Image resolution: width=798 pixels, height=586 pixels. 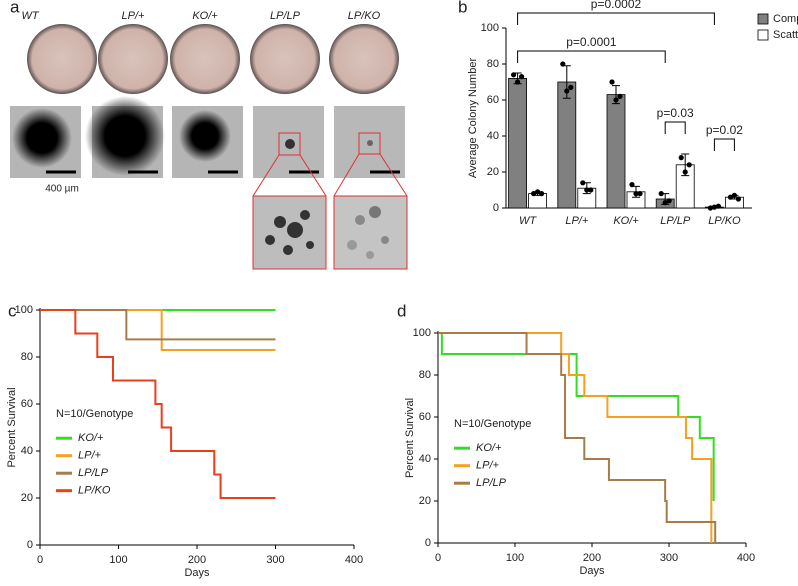 What do you see at coordinates (675, 221) in the screenshot?
I see `x-tick-label: LP/LP` at bounding box center [675, 221].